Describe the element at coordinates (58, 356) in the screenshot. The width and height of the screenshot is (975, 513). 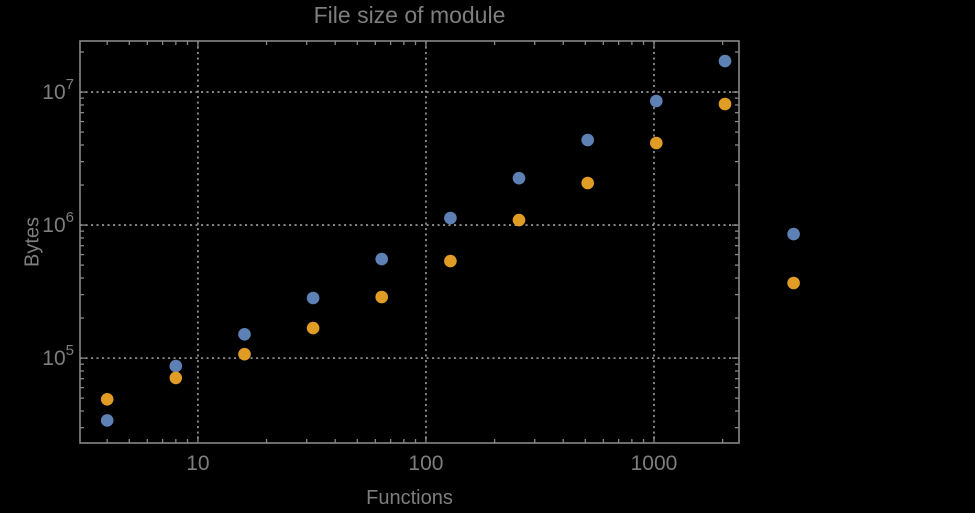
I see `y-tick-label: 10⁵` at that location.